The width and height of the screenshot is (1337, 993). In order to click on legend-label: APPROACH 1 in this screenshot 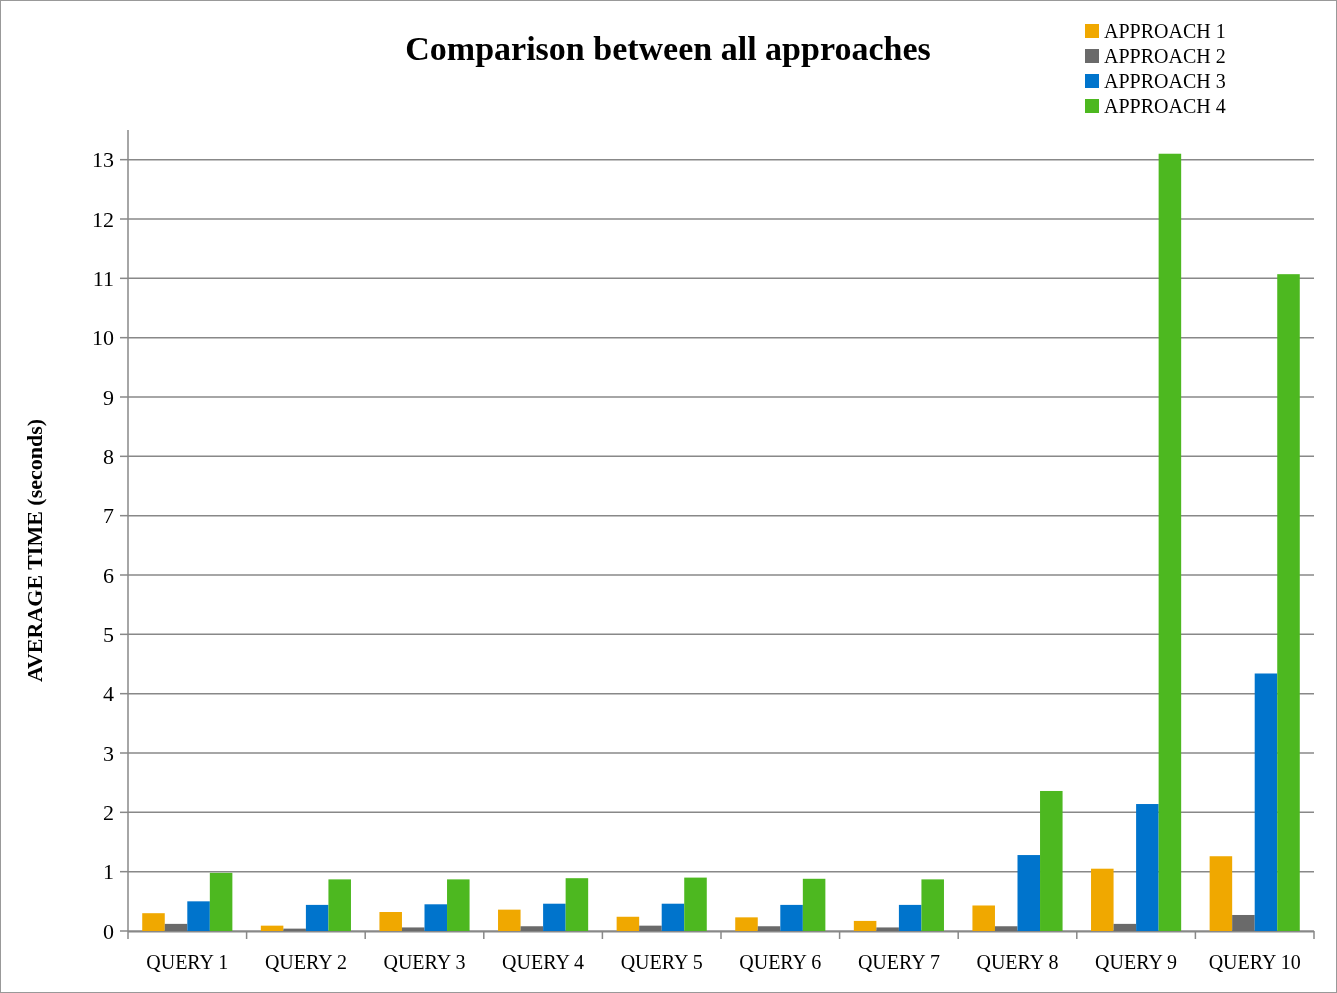, I will do `click(1165, 31)`.